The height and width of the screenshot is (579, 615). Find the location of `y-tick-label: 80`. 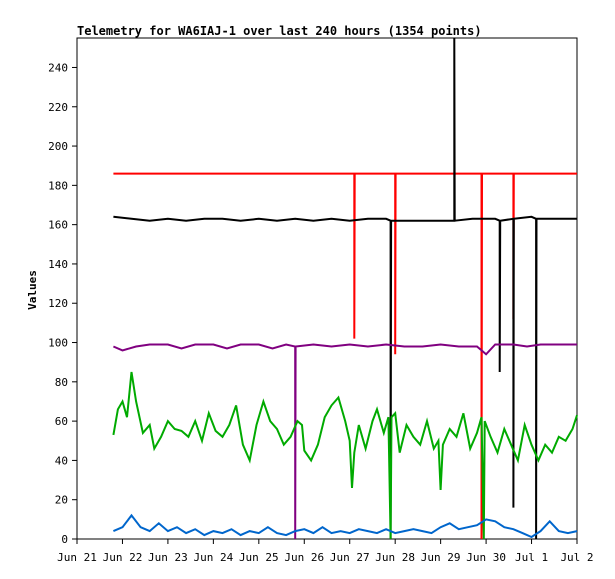

y-tick-label: 80 is located at coordinates (61, 382).